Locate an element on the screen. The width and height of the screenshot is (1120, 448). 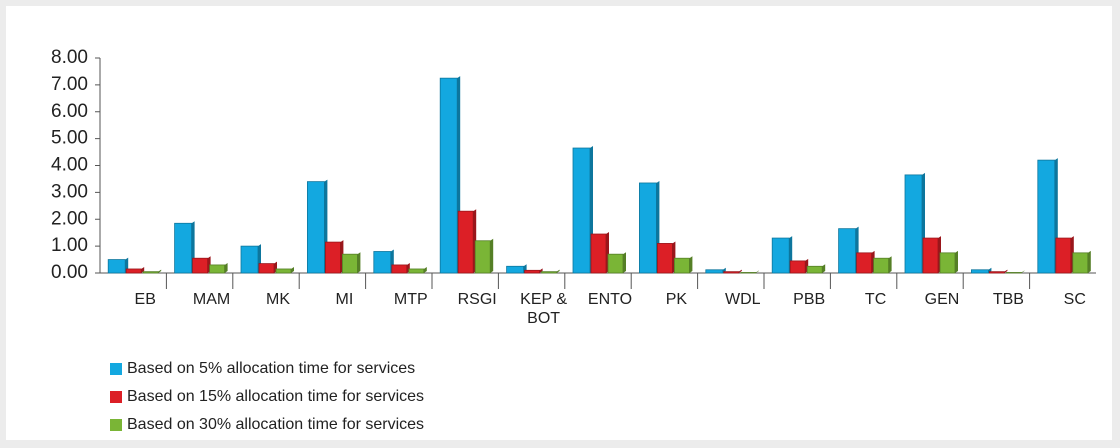
x-tick-label: PK is located at coordinates (676, 299).